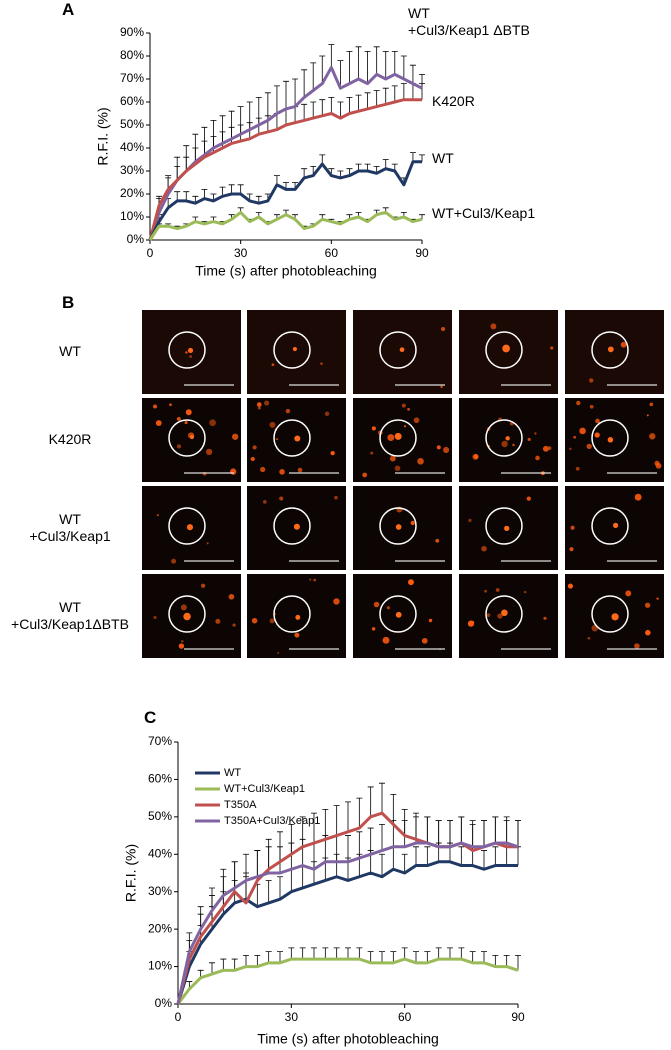 The height and width of the screenshot is (1050, 671). What do you see at coordinates (160, 816) in the screenshot?
I see `y-tick-label: 50%` at bounding box center [160, 816].